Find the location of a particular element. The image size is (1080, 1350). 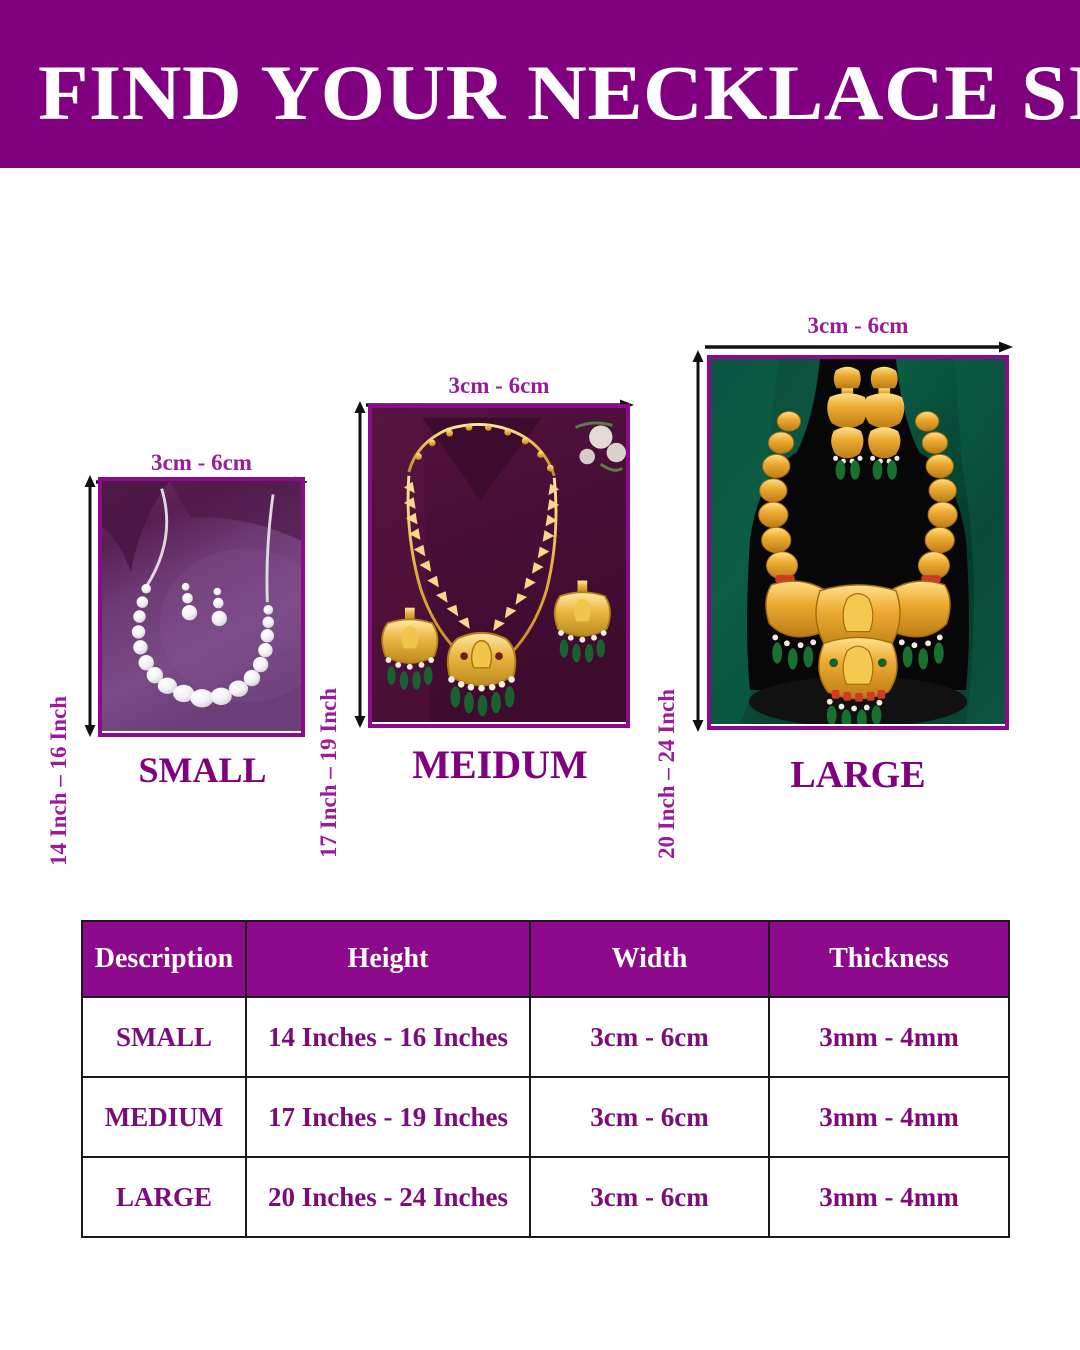

cell-description: SMALL is located at coordinates (164, 1037).